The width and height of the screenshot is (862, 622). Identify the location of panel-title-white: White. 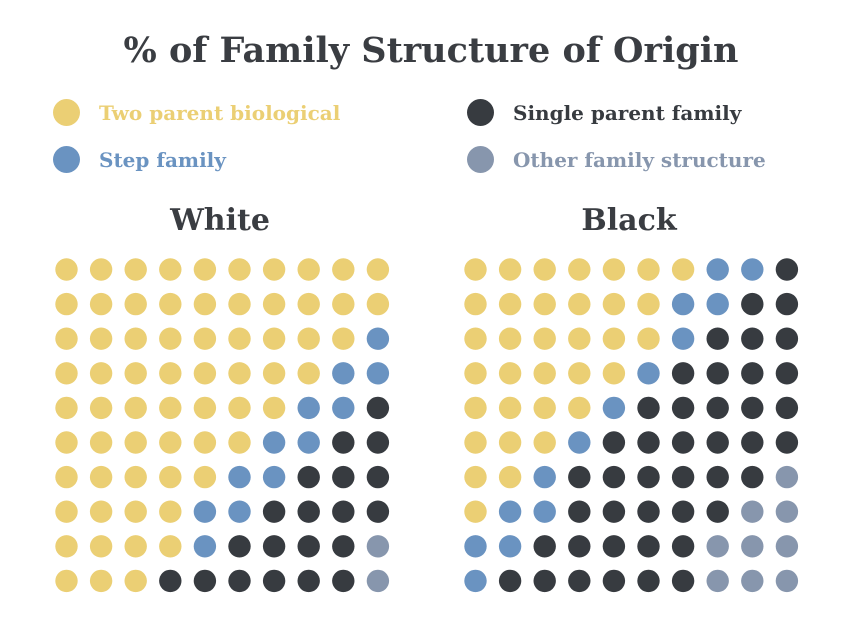
(220, 220).